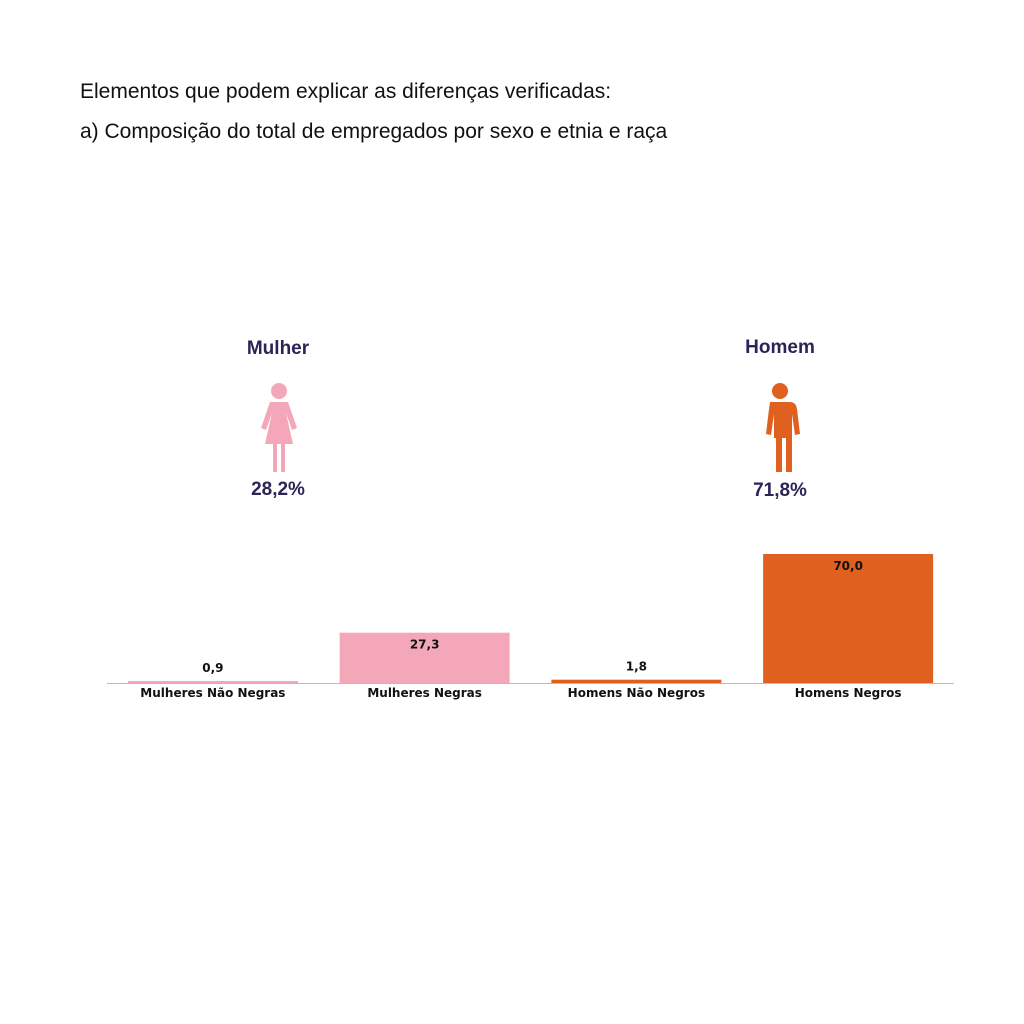 This screenshot has height=1024, width=1024. Describe the element at coordinates (636, 693) in the screenshot. I see `category-label-2: Homens Não Negros` at that location.